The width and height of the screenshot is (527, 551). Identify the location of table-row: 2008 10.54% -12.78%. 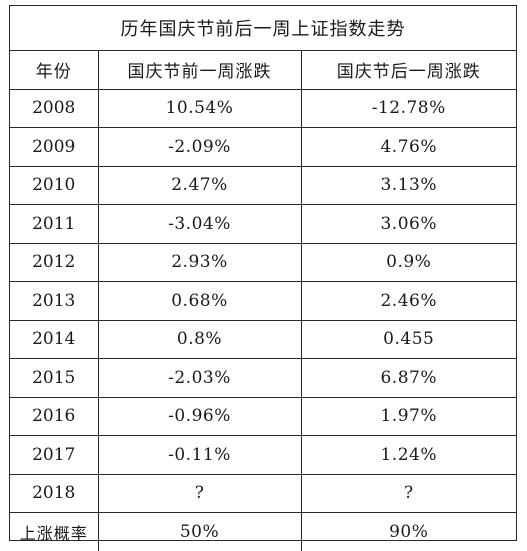
(263, 108).